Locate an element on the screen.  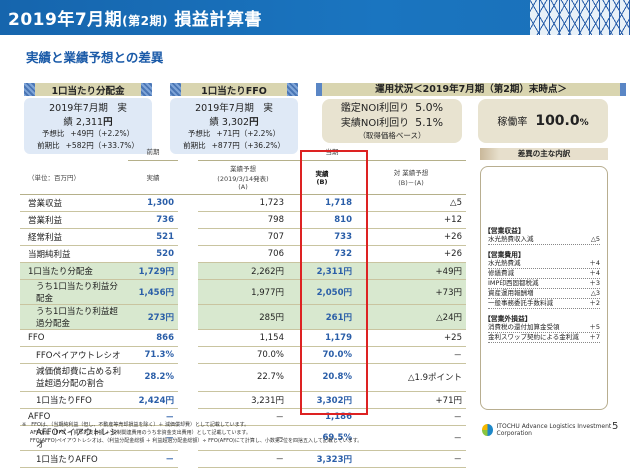
forecast-cell: 1,977円 is located at coordinates (243, 292).